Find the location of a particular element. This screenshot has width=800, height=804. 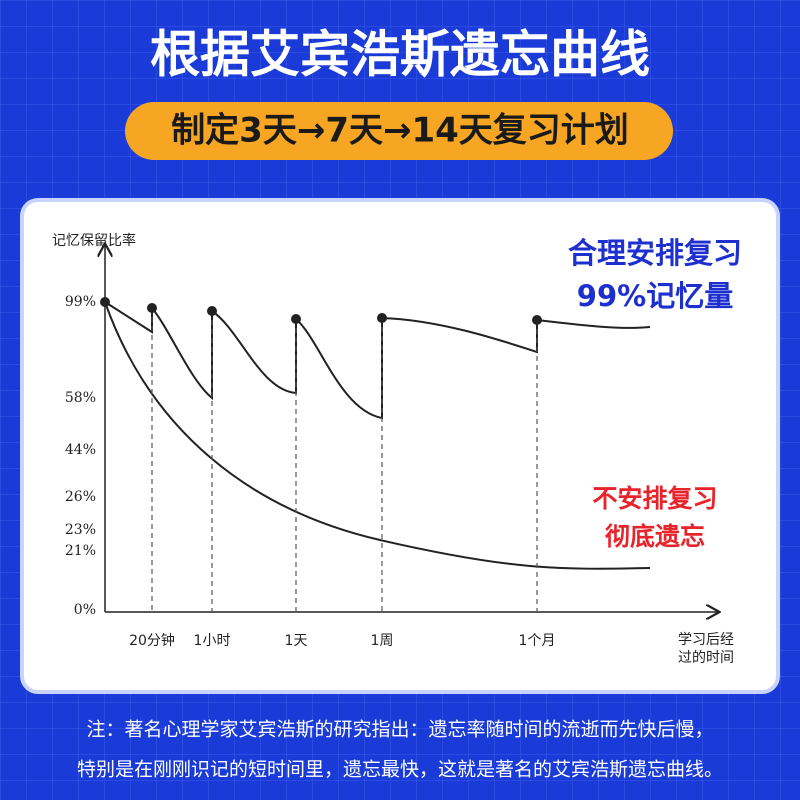

x-tick-label: 1天 is located at coordinates (296, 641).